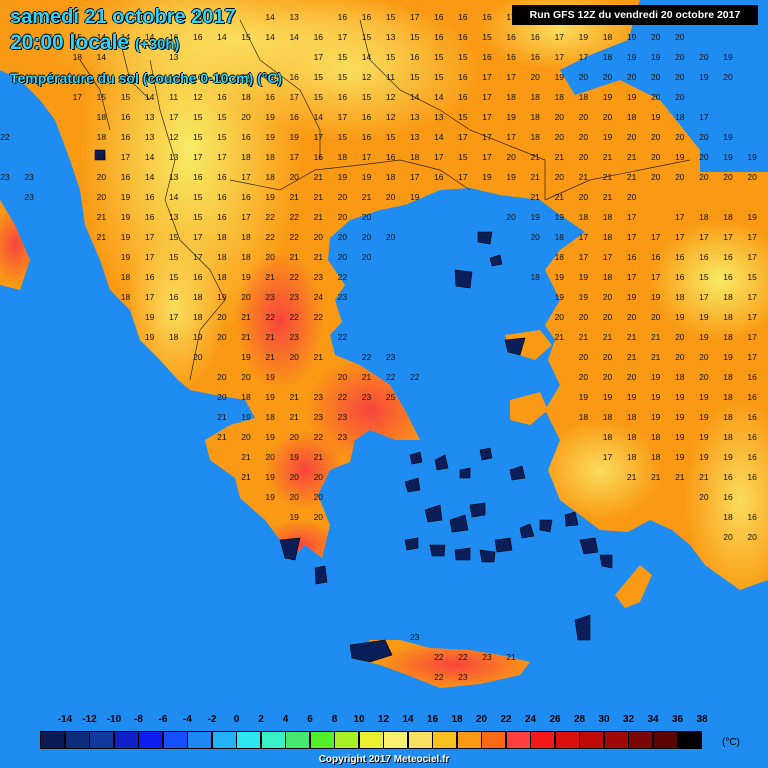 The image size is (768, 768). Describe the element at coordinates (391, 397) in the screenshot. I see `temperature-value: 25` at that location.